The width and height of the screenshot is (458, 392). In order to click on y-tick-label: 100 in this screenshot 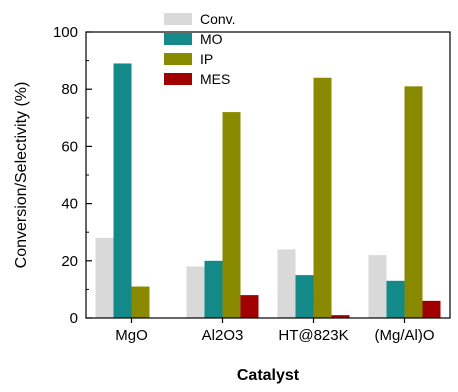, I will do `click(65, 32)`.